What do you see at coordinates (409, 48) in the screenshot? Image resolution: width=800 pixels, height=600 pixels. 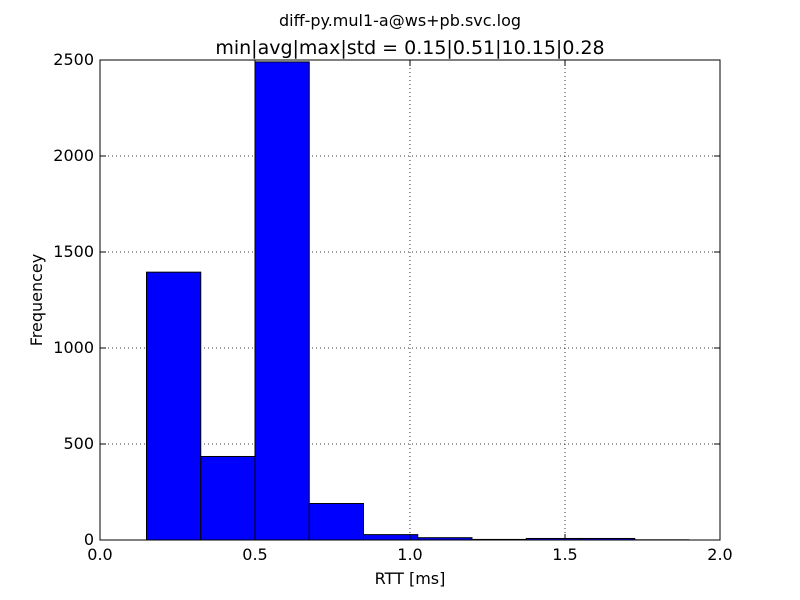 I see `chart-title: min|avg|max|std = 0.15|0.51|10.15|0.28` at bounding box center [409, 48].